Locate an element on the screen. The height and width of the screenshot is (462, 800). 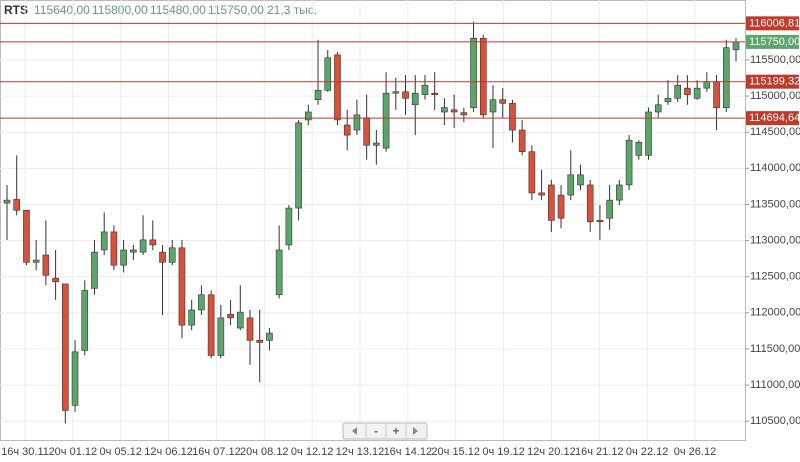
header-high: 115800,00 is located at coordinates (120, 10).